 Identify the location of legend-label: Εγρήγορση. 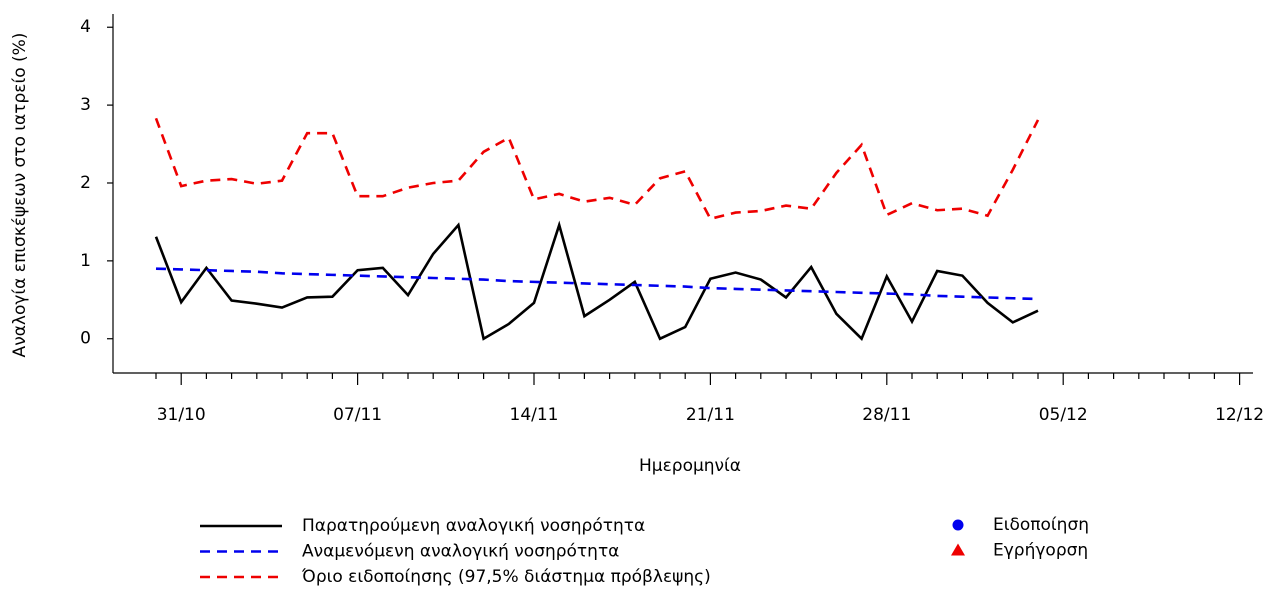
(1040, 551).